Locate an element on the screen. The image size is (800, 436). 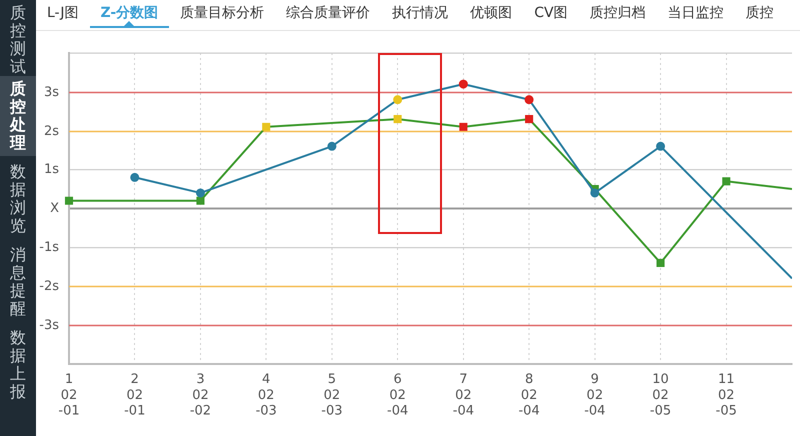
text: 数据浏览 is located at coordinates (18, 198).